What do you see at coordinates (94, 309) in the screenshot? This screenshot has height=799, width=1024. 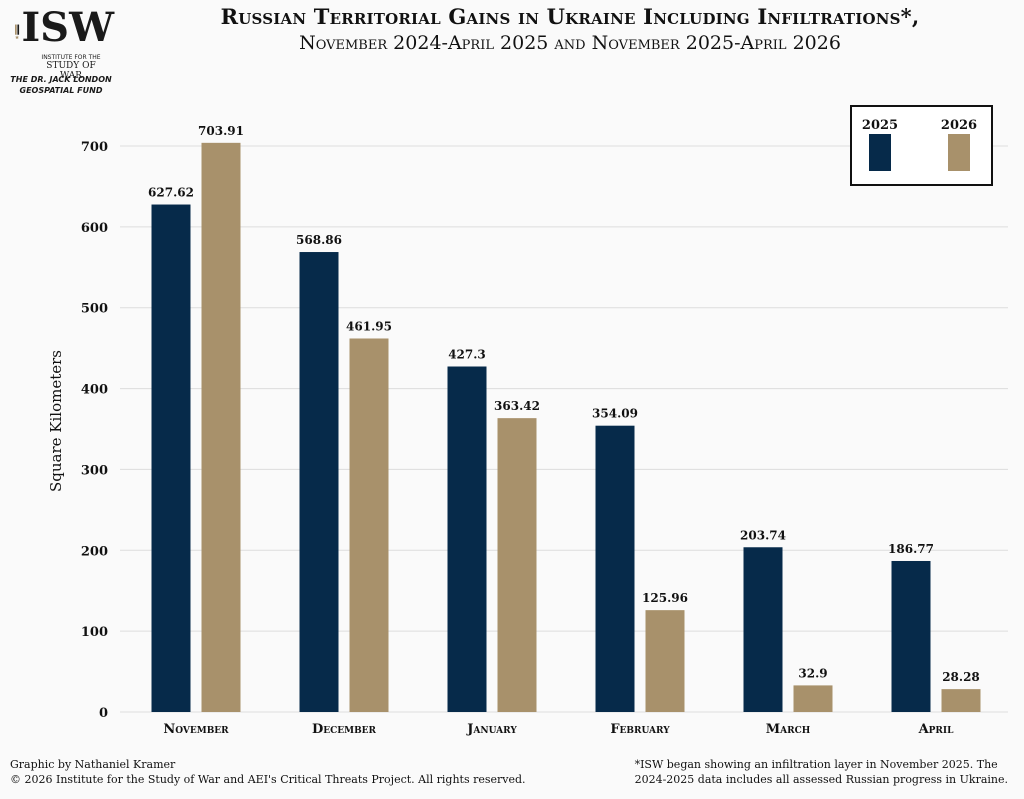 I see `y-tick-label: 500` at bounding box center [94, 309].